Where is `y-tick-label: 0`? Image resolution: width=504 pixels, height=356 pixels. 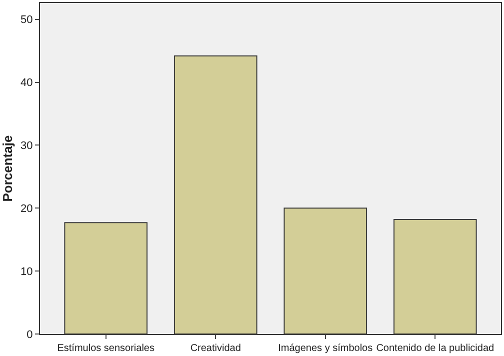
y-tick-label: 0 is located at coordinates (29, 334).